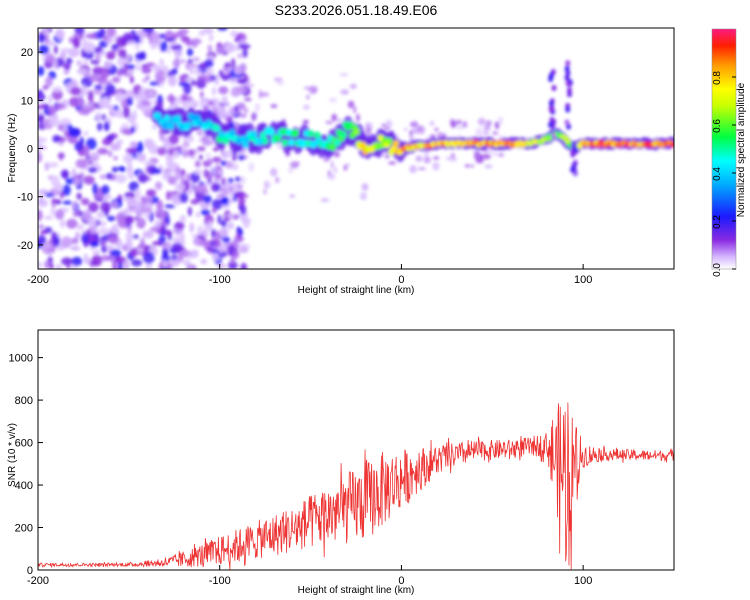  What do you see at coordinates (25, 246) in the screenshot?
I see `y-tick-label: -20` at bounding box center [25, 246].